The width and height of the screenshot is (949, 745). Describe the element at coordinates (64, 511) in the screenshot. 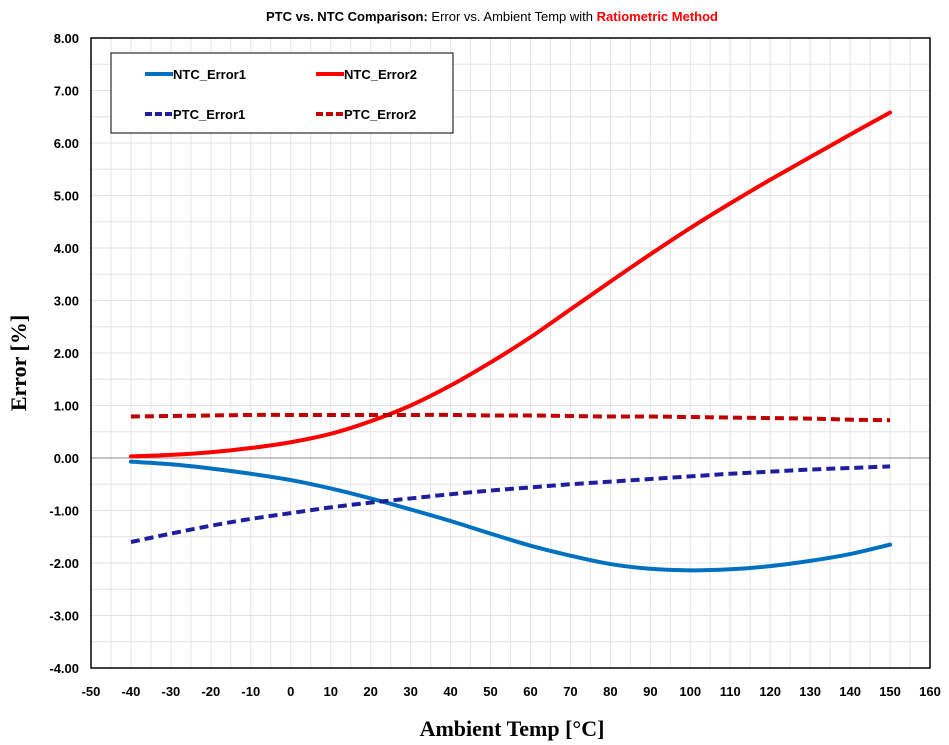

I see `y-tick-label: -1.00` at that location.